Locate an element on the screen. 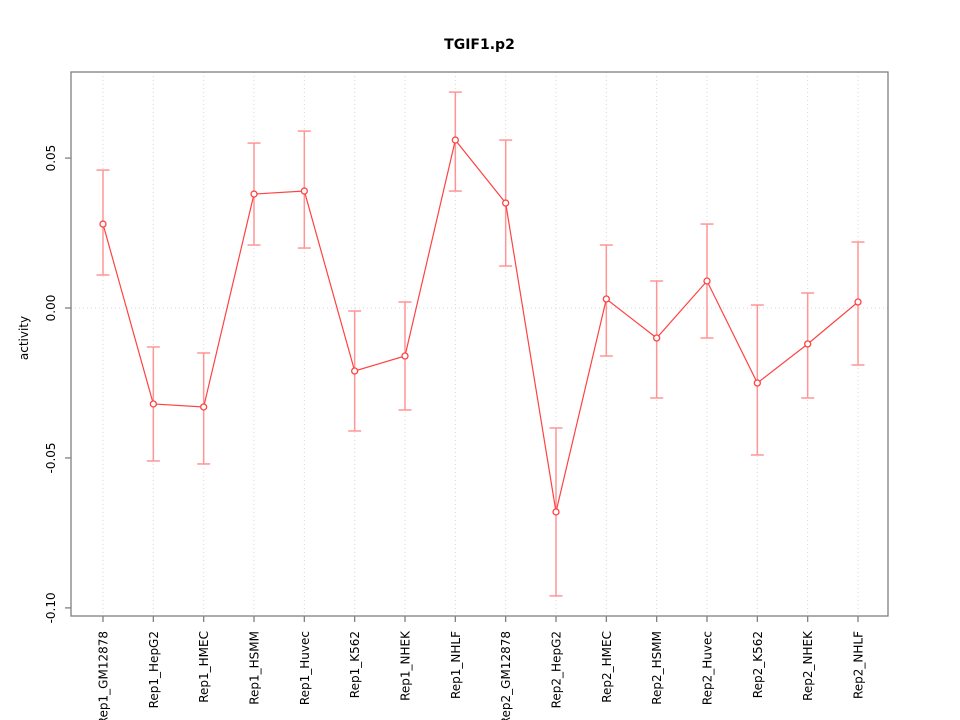  x-tick-label: Rep2_NHLF is located at coordinates (859, 665).